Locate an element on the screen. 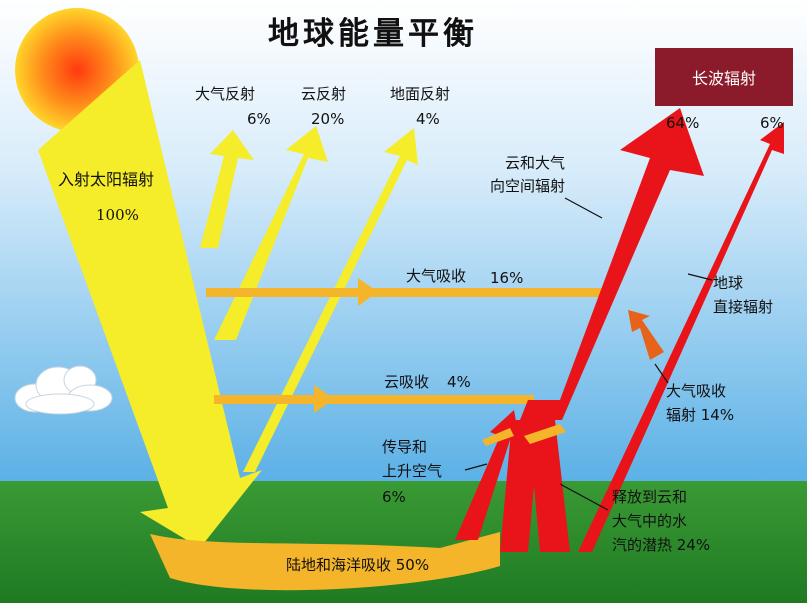 The image size is (807, 603). cloud-reflection-arrow is located at coordinates (271, 233).